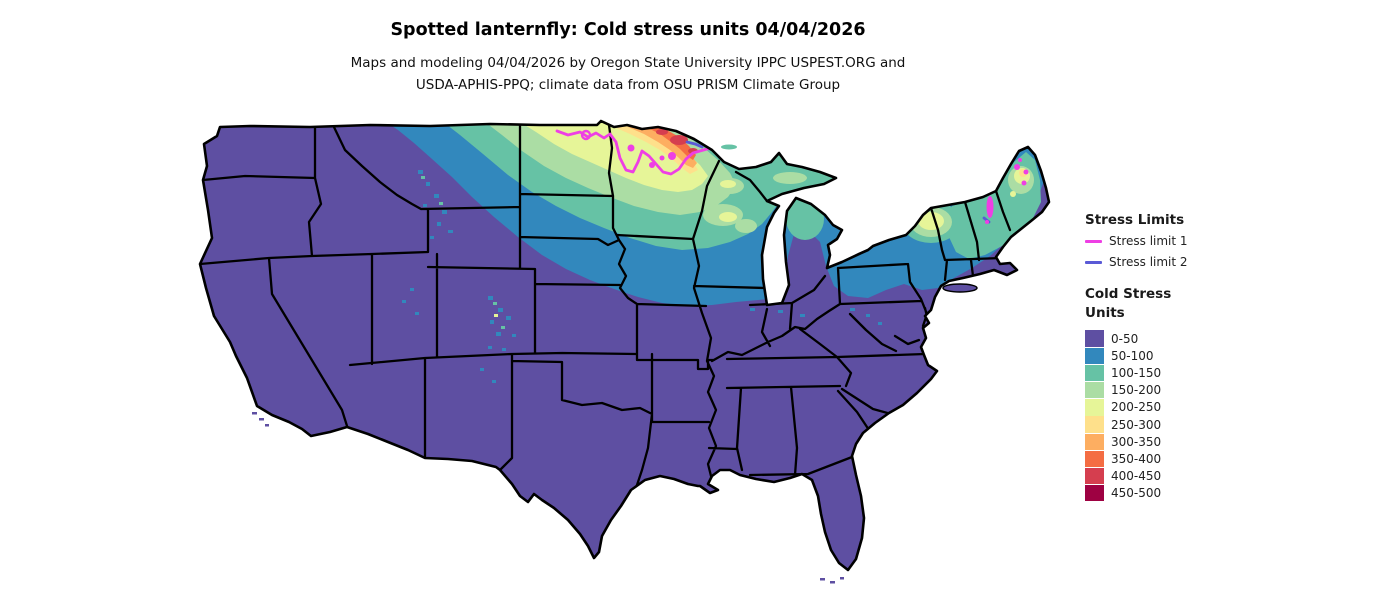  I want to click on stress-limit-1-label: Stress limit 1, so click(1148, 241).